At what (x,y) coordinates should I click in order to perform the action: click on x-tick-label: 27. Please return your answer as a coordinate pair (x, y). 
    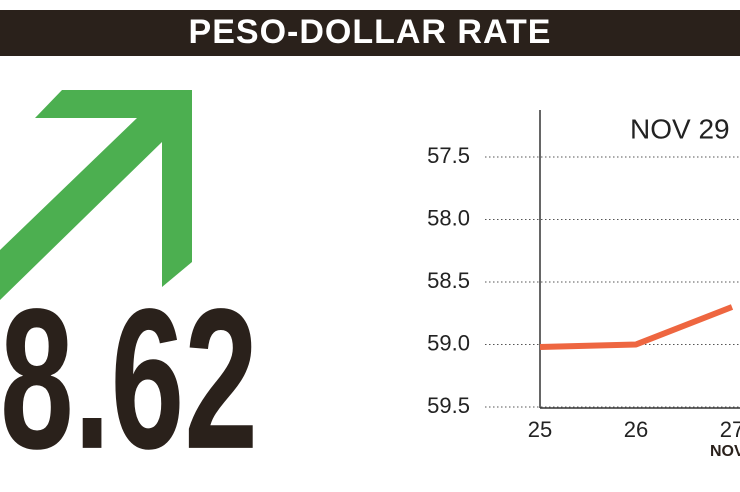
    Looking at the image, I should click on (730, 429).